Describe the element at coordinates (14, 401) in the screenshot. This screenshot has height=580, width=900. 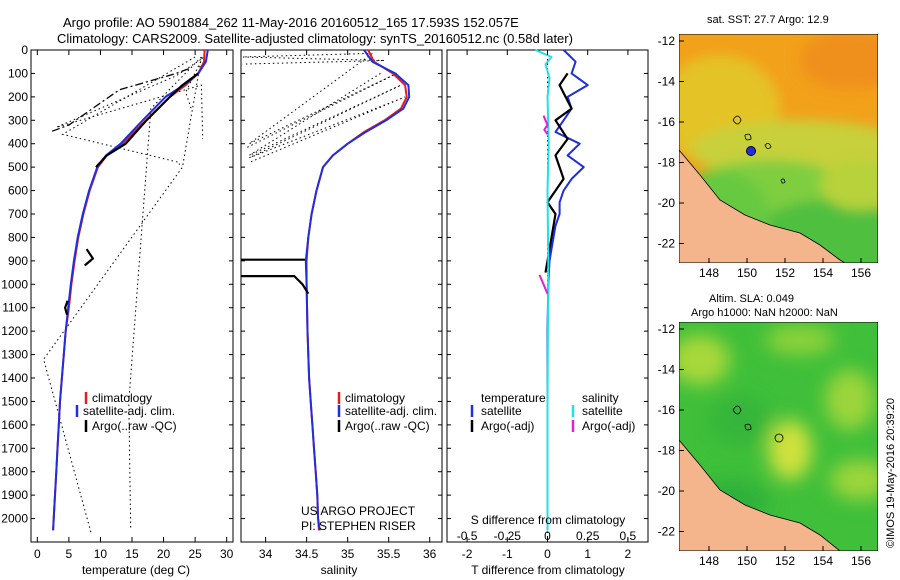
I see `depth-label: 1500` at that location.